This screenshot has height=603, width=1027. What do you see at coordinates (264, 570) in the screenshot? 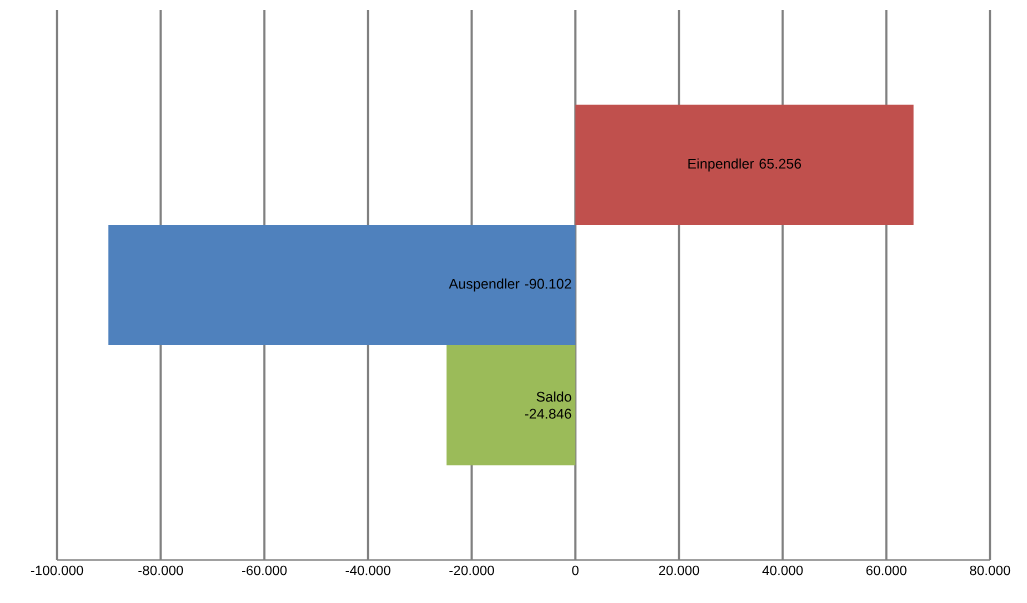
I see `x-tick-label: -60.000` at bounding box center [264, 570].